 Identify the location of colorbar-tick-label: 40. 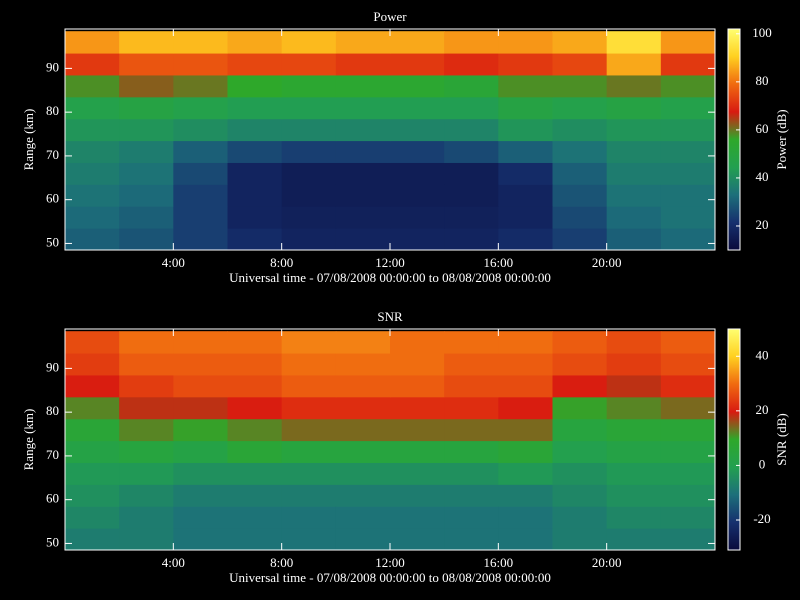
(762, 176).